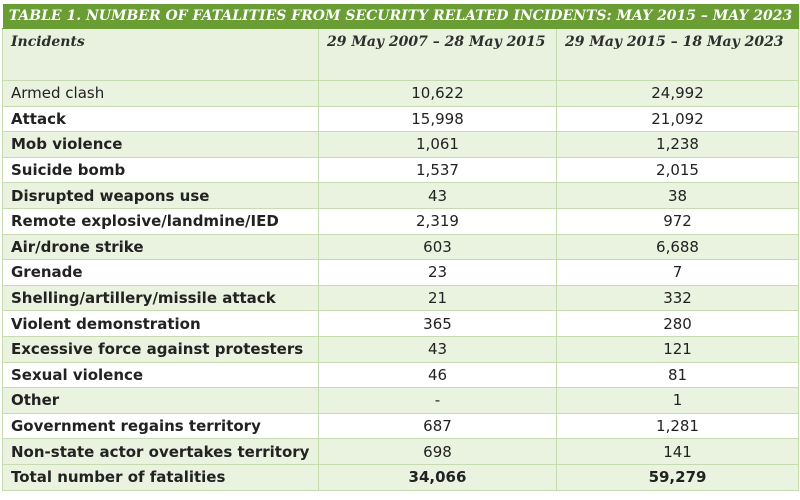 Image resolution: width=800 pixels, height=500 pixels. I want to click on total-row: Total number of fatalities 34,066 59,279, so click(401, 477).